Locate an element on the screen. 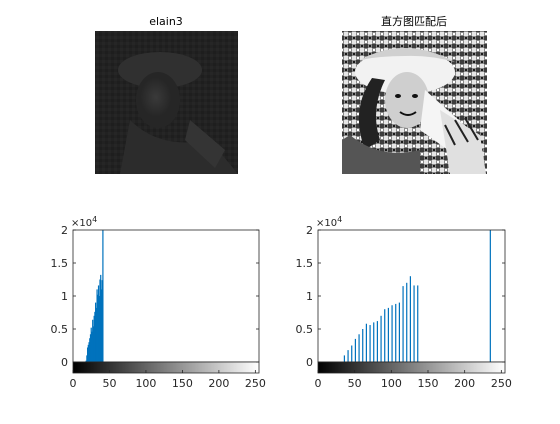  portrait-image-original is located at coordinates (166, 102).